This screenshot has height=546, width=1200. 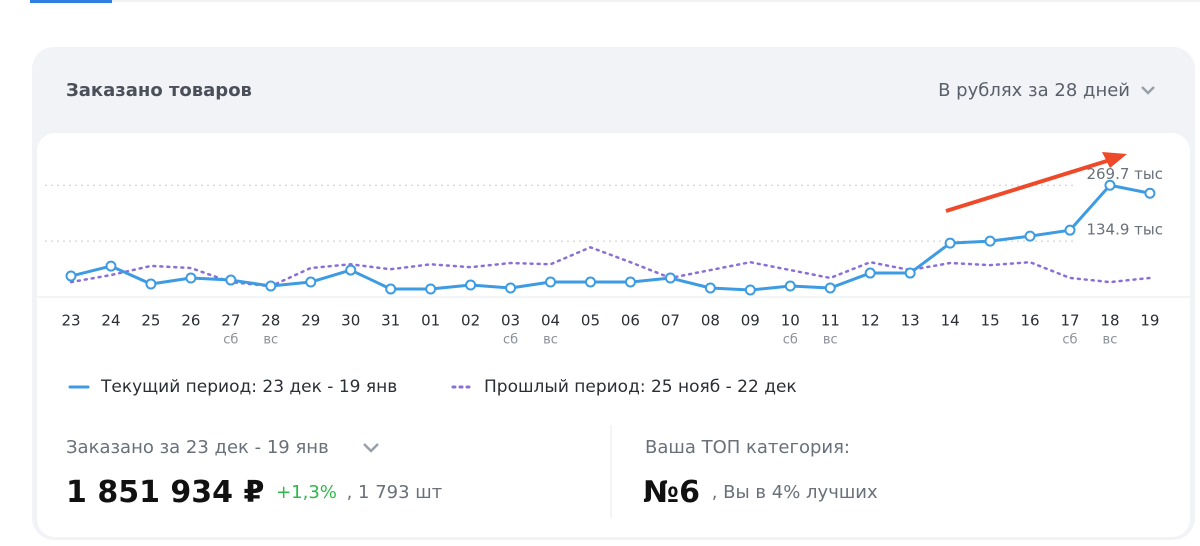 What do you see at coordinates (110, 321) in the screenshot?
I see `x-tick-label: 24` at bounding box center [110, 321].